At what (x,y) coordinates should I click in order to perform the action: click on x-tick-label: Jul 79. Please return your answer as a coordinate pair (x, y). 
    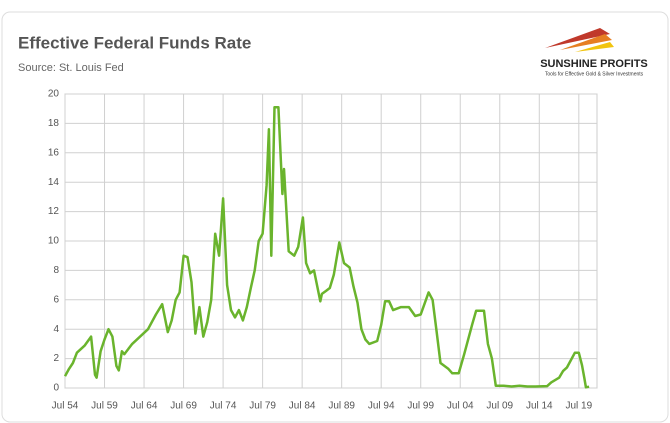
    Looking at the image, I should click on (262, 406).